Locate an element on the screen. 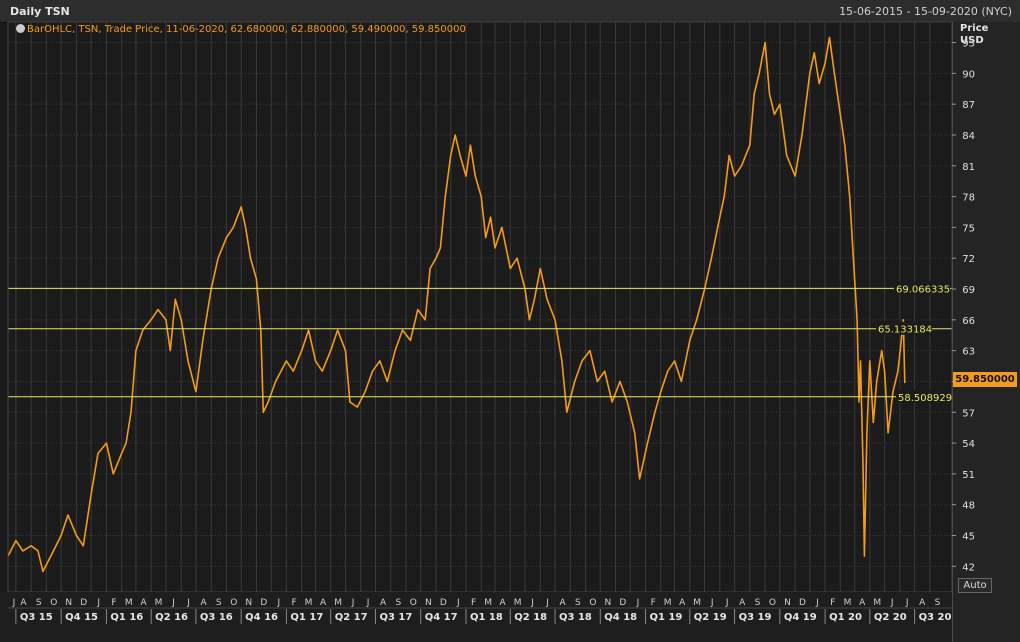  price-tick-label: 75 is located at coordinates (968, 228).